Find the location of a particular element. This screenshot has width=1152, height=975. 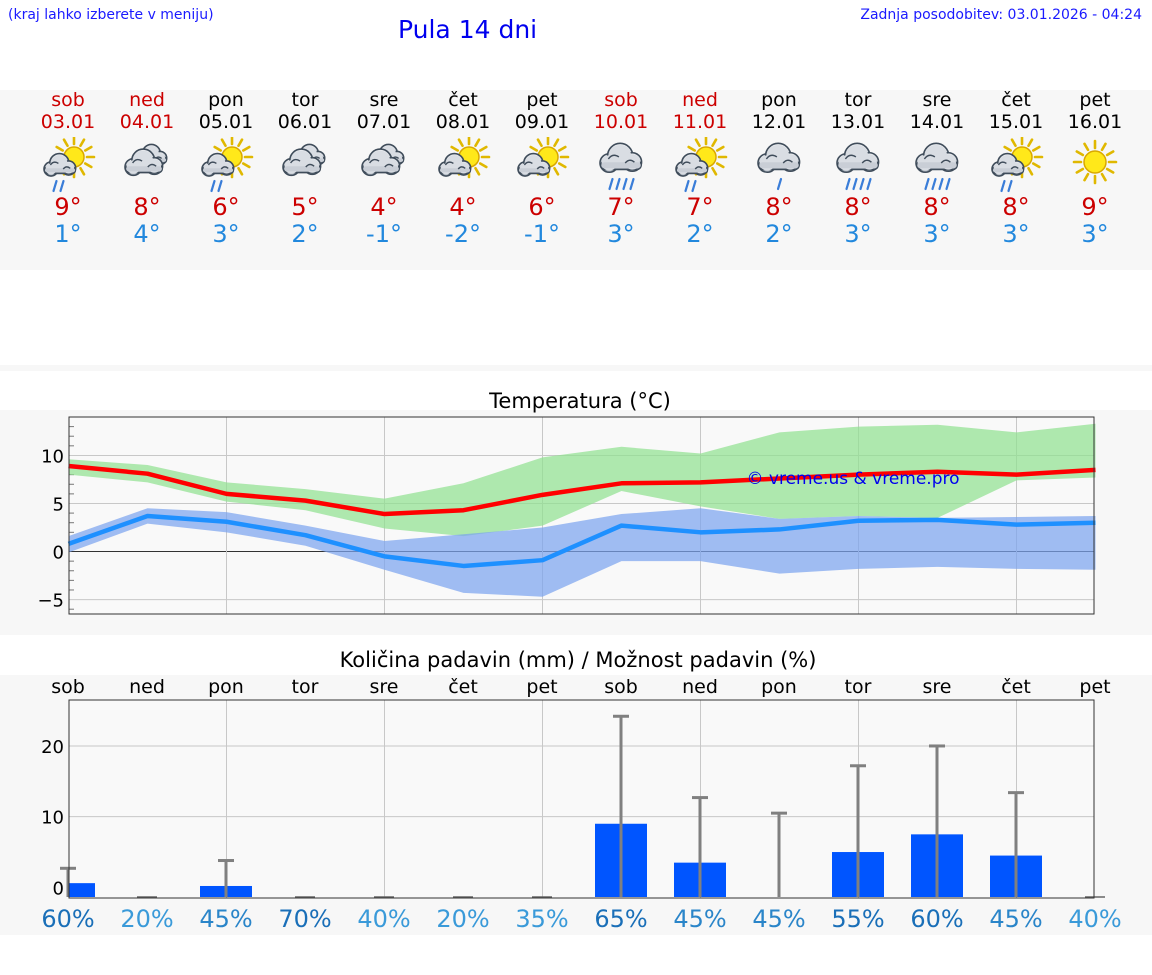

last-update: Zadnja posodobitev: 03.01.2026 - 04:24 is located at coordinates (1001, 15).